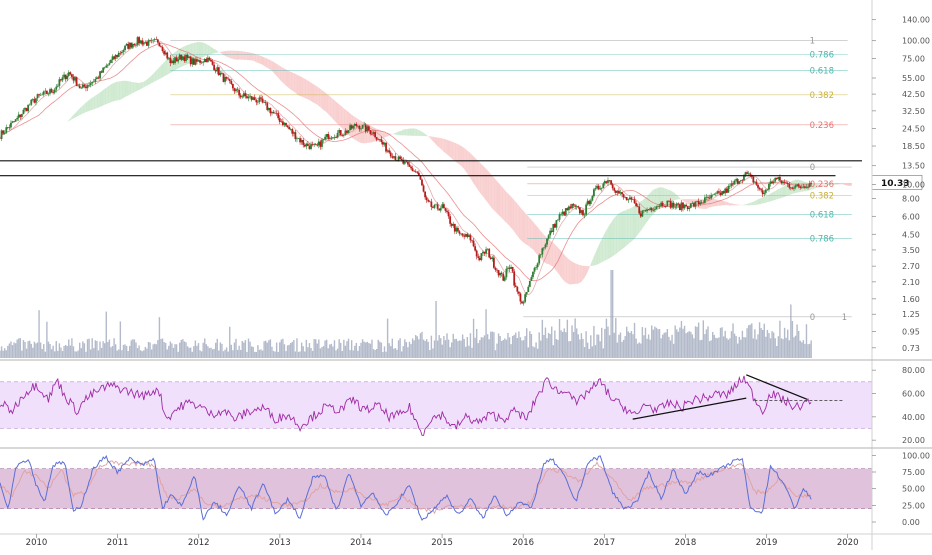 The image size is (932, 555). What do you see at coordinates (436, 489) in the screenshot?
I see `stochastic-band` at bounding box center [436, 489].